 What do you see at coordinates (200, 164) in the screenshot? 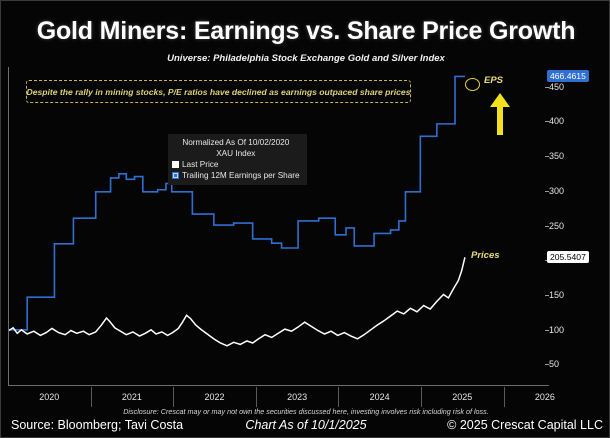
I see `legend-label-last-price: Last Price` at bounding box center [200, 164].